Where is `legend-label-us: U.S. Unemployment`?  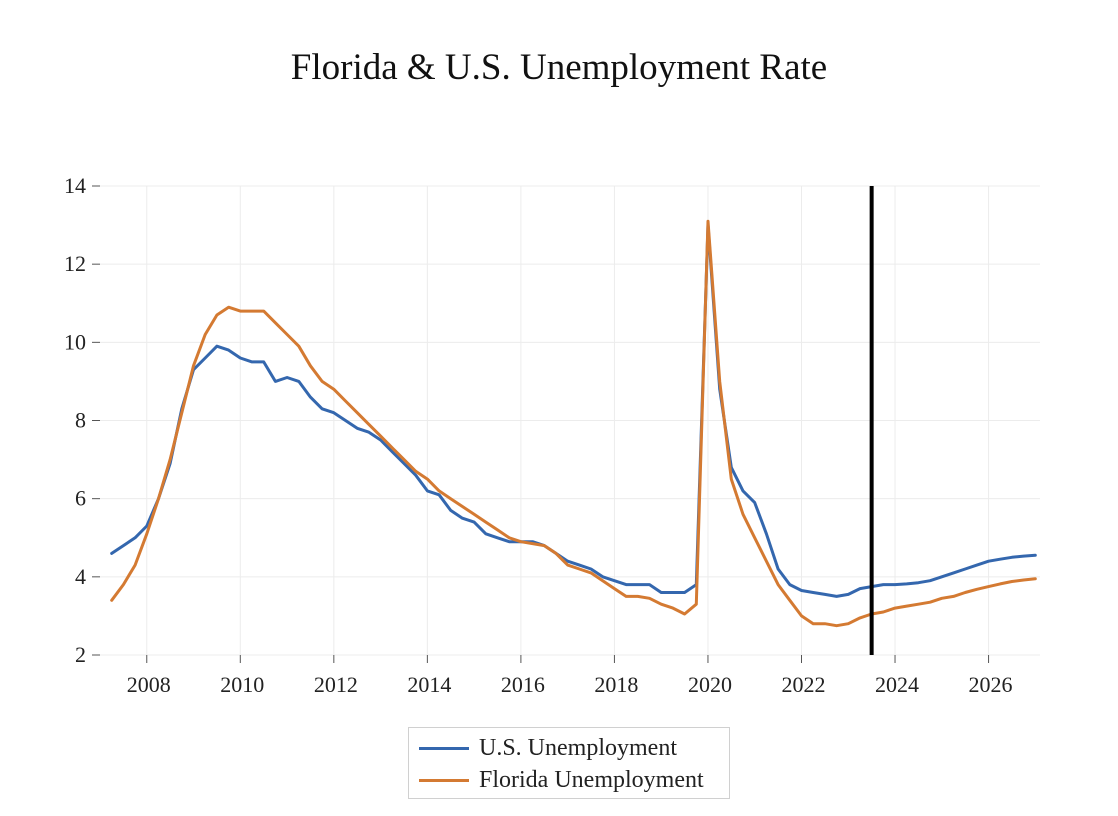
legend-label-us: U.S. Unemployment is located at coordinates (578, 747).